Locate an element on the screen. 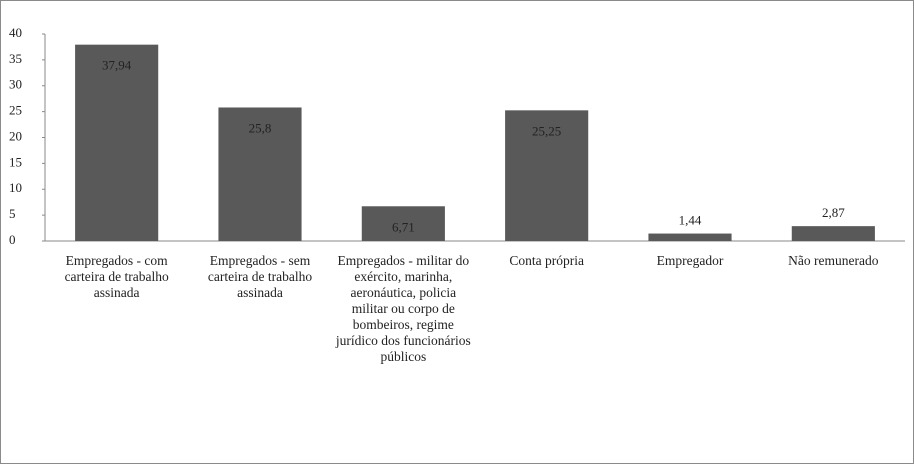  data-label: 6,71 is located at coordinates (403, 226).